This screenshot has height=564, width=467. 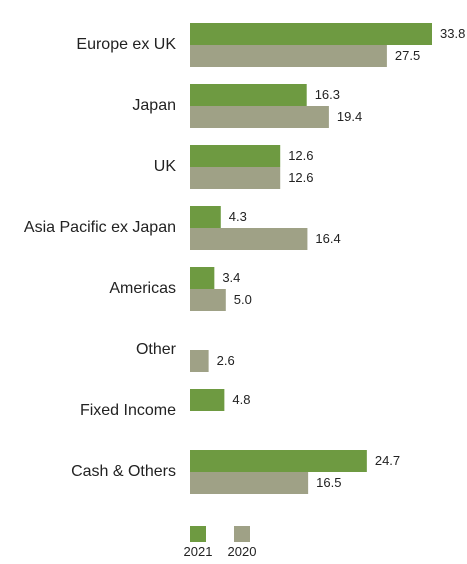 I want to click on bar-2020-other, so click(x=199, y=361).